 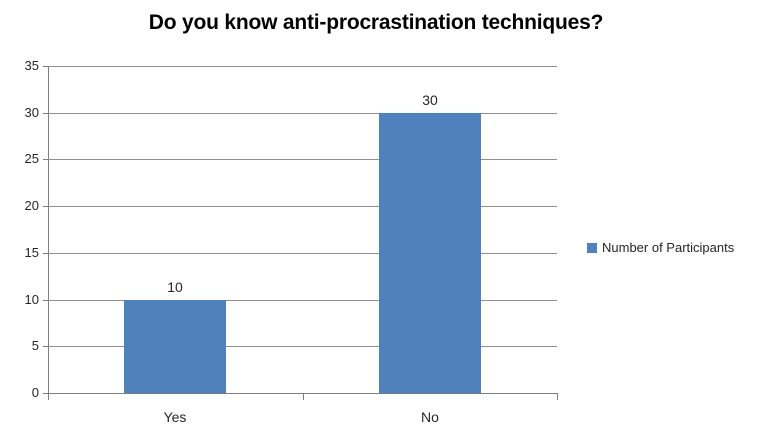 I want to click on y-axis-label: 10, so click(x=31, y=299).